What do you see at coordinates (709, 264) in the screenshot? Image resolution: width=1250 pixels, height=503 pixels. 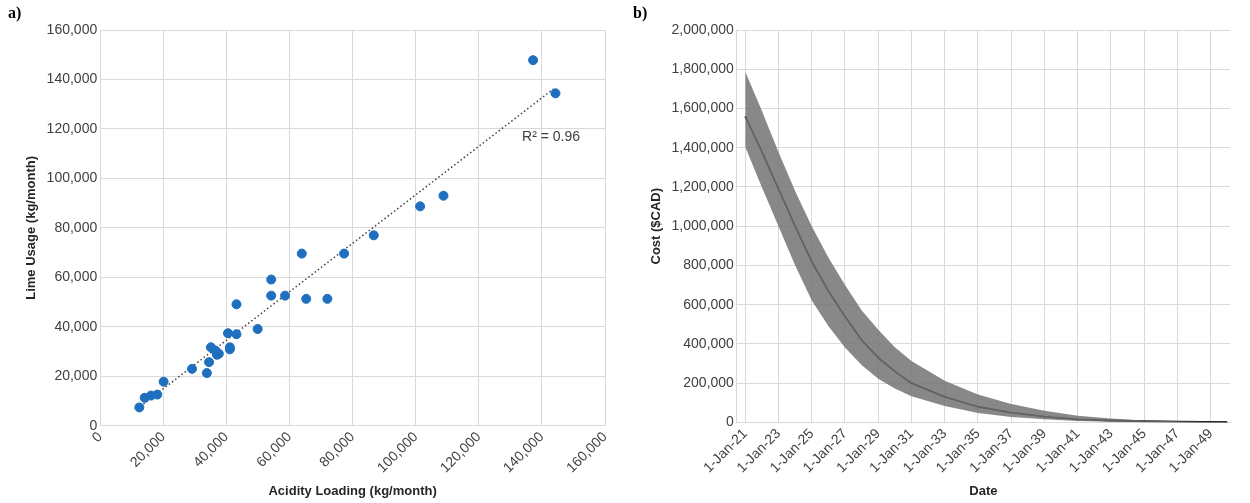 I see `y-tick-label: 800,000` at bounding box center [709, 264].